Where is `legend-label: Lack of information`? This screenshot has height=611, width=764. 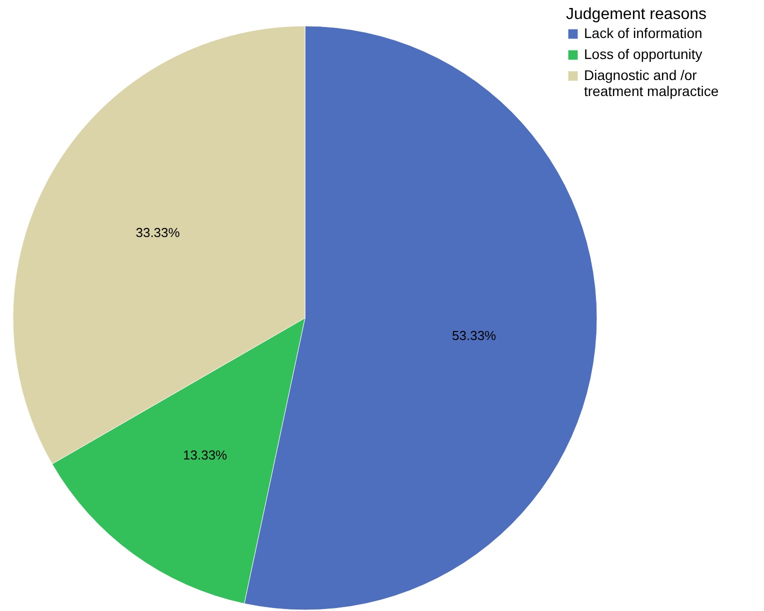 legend-label: Lack of information is located at coordinates (643, 33).